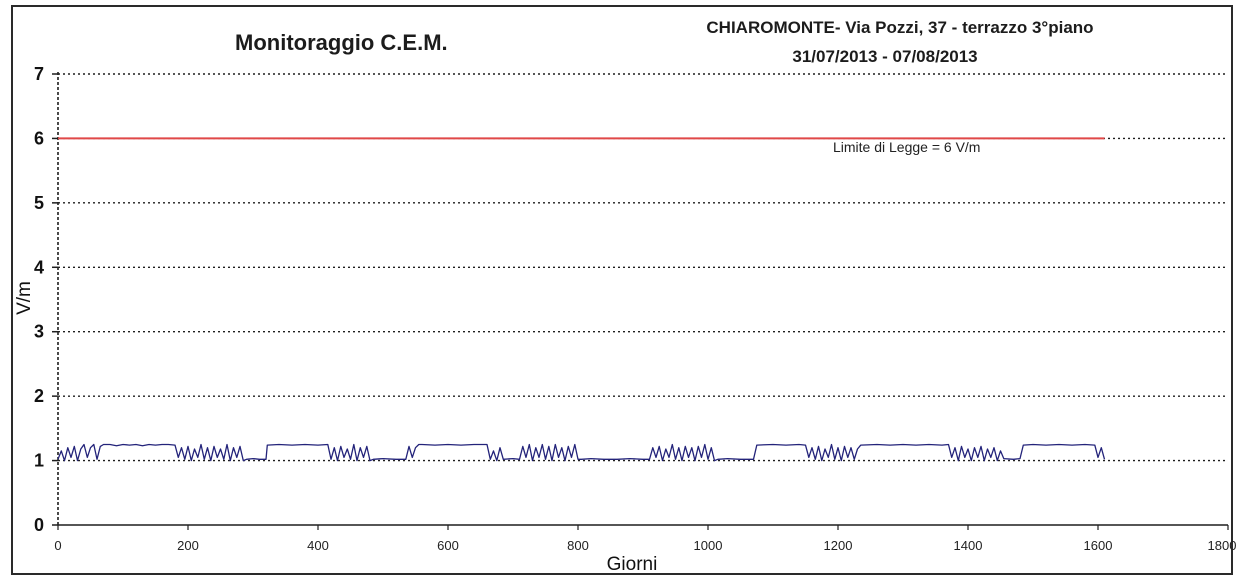  I want to click on y-axis-label: V/m, so click(24, 298).